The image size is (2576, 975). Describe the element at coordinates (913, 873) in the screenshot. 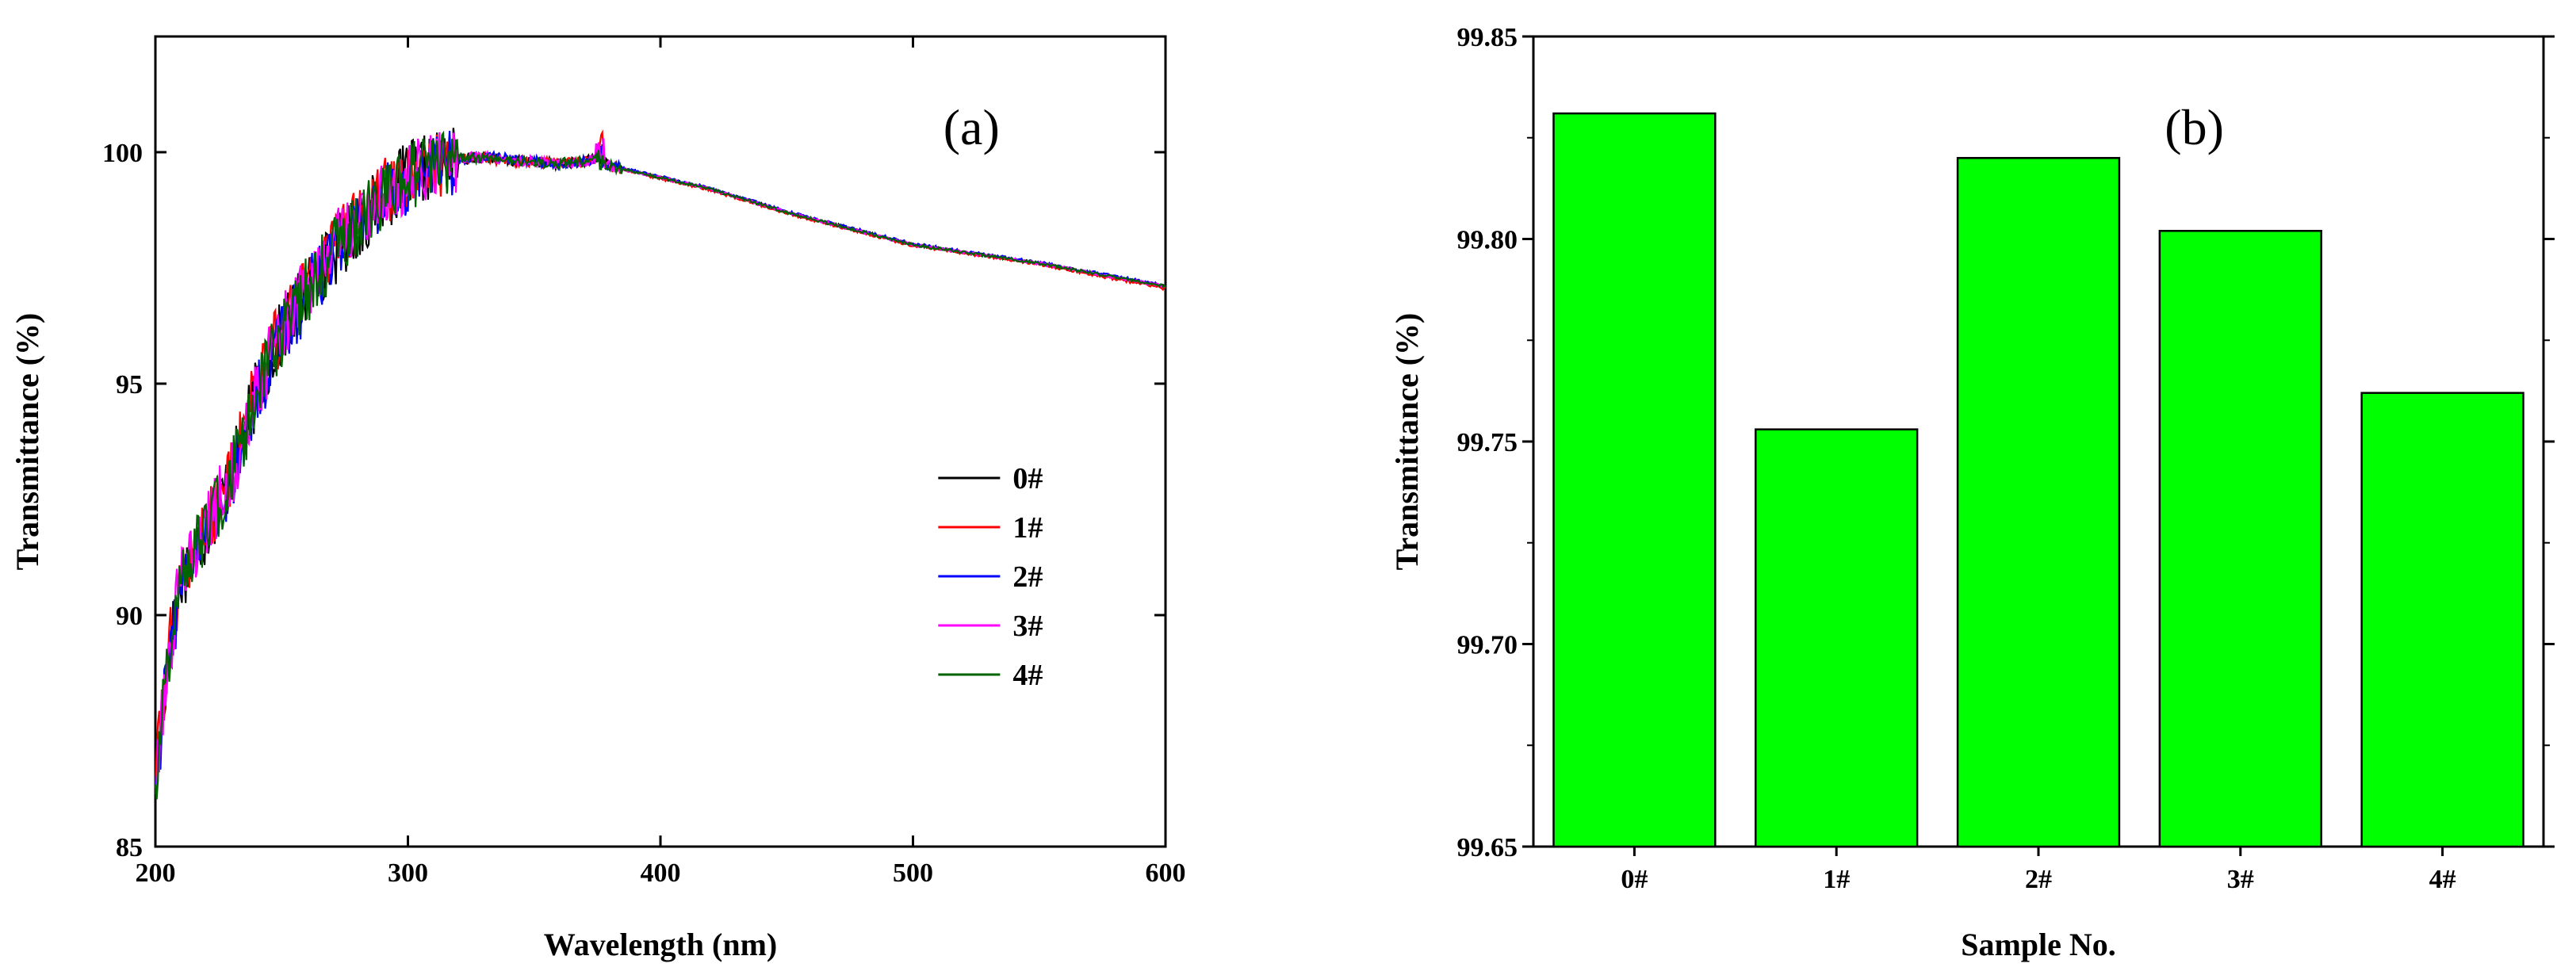

I see `x-tick-label: 500` at that location.